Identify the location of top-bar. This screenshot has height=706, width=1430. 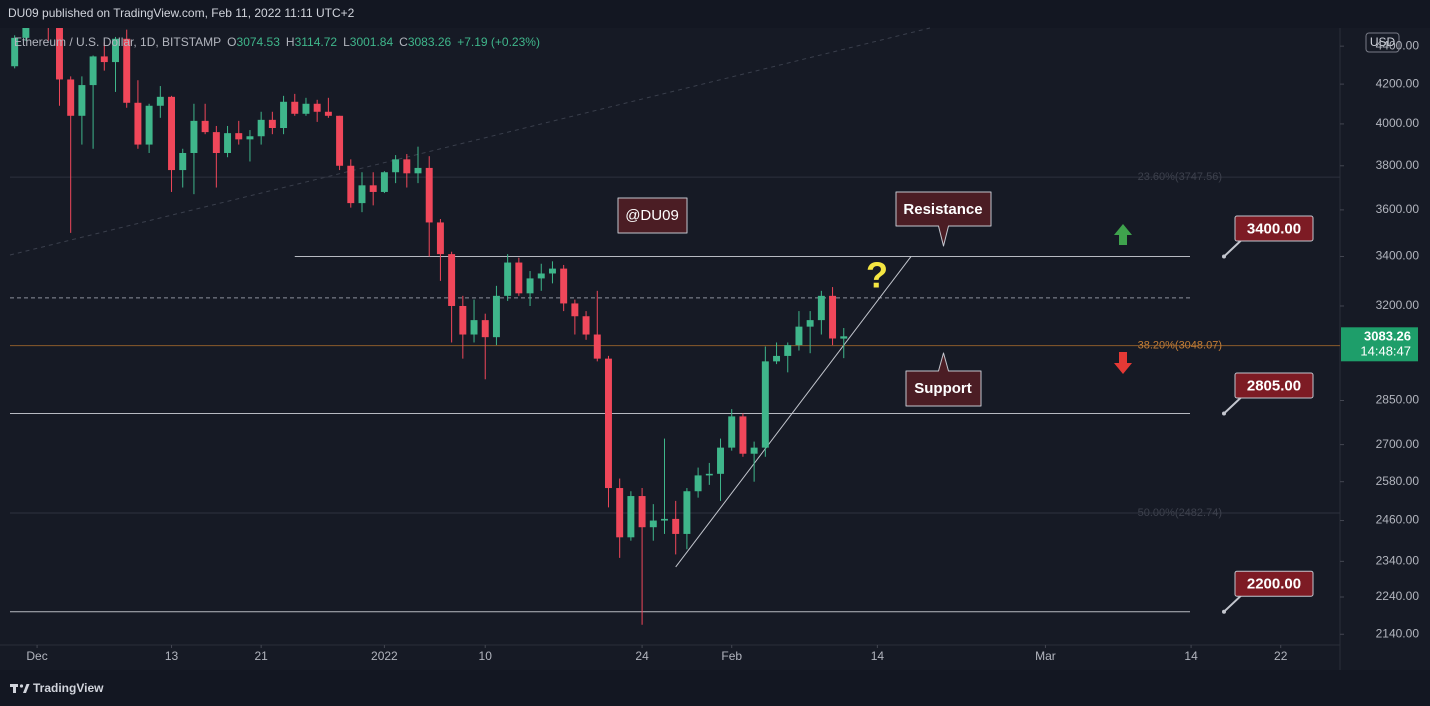
(715, 14).